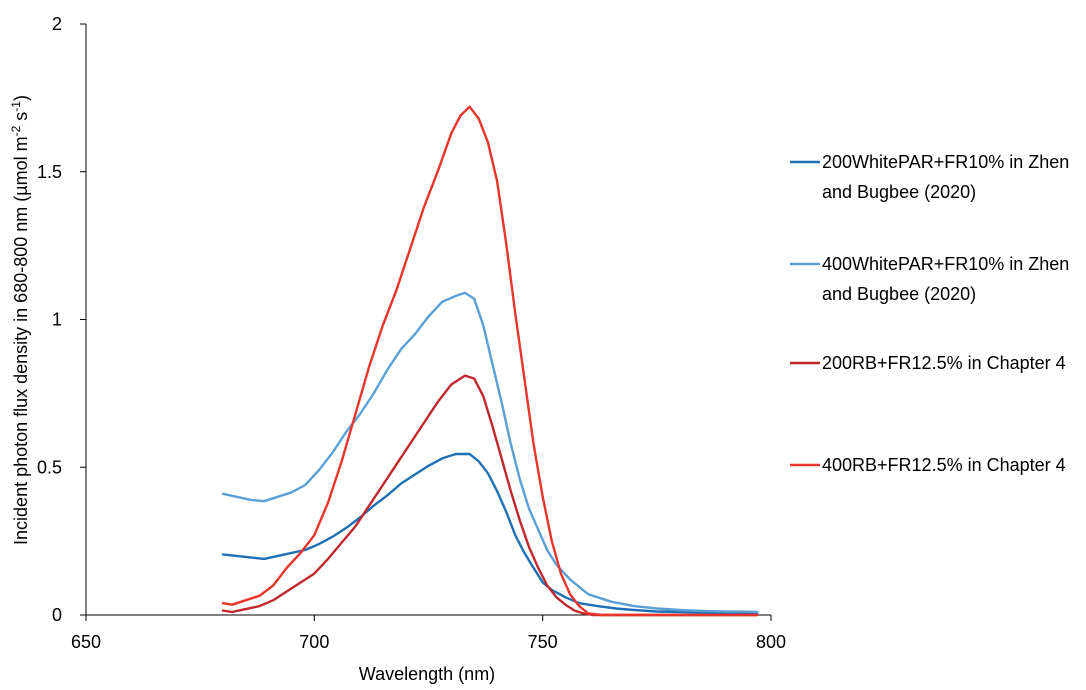  Describe the element at coordinates (945, 264) in the screenshot. I see `legend-label-2: 400WhitePAR+FR10% in Zhen` at that location.